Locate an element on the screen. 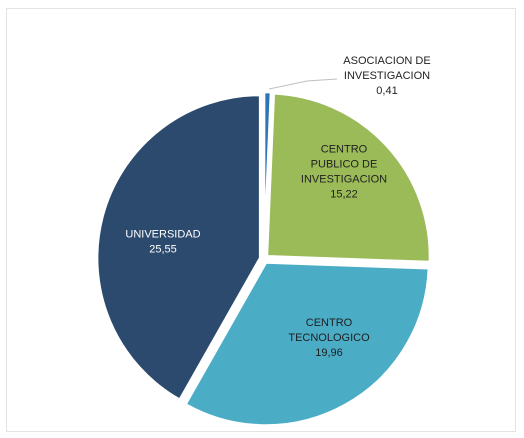 This screenshot has width=524, height=438. slice-label-2: CENTRO PUBLICO DE INVESTIGACION 15,22 is located at coordinates (344, 172).